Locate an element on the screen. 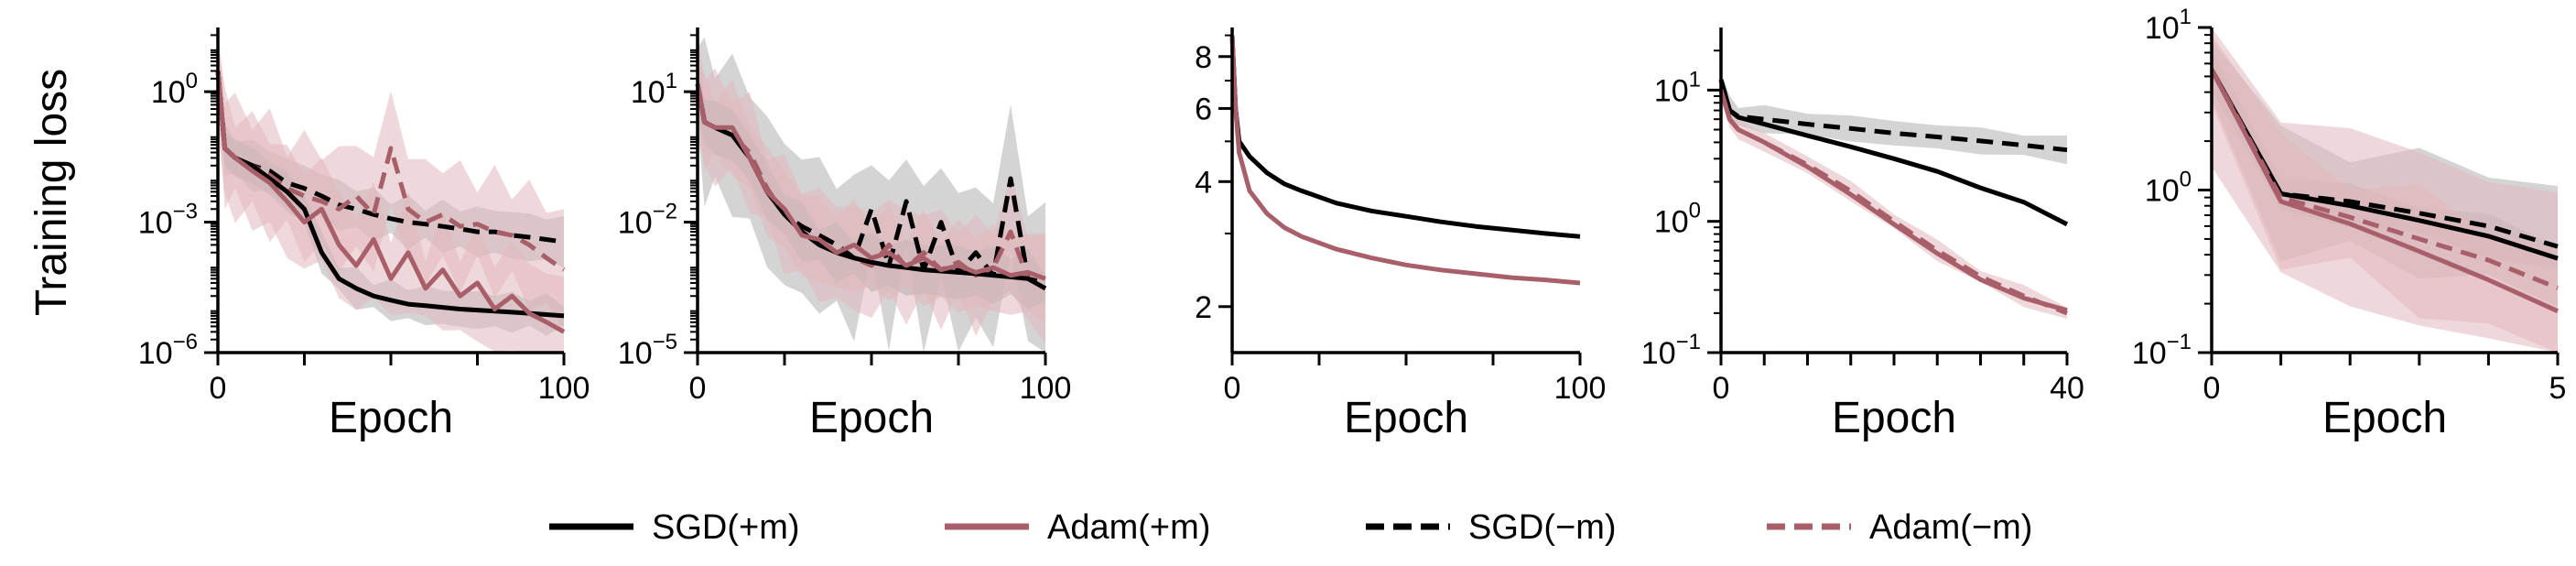  y-tick-label: 10⁻⁶ is located at coordinates (168, 350).